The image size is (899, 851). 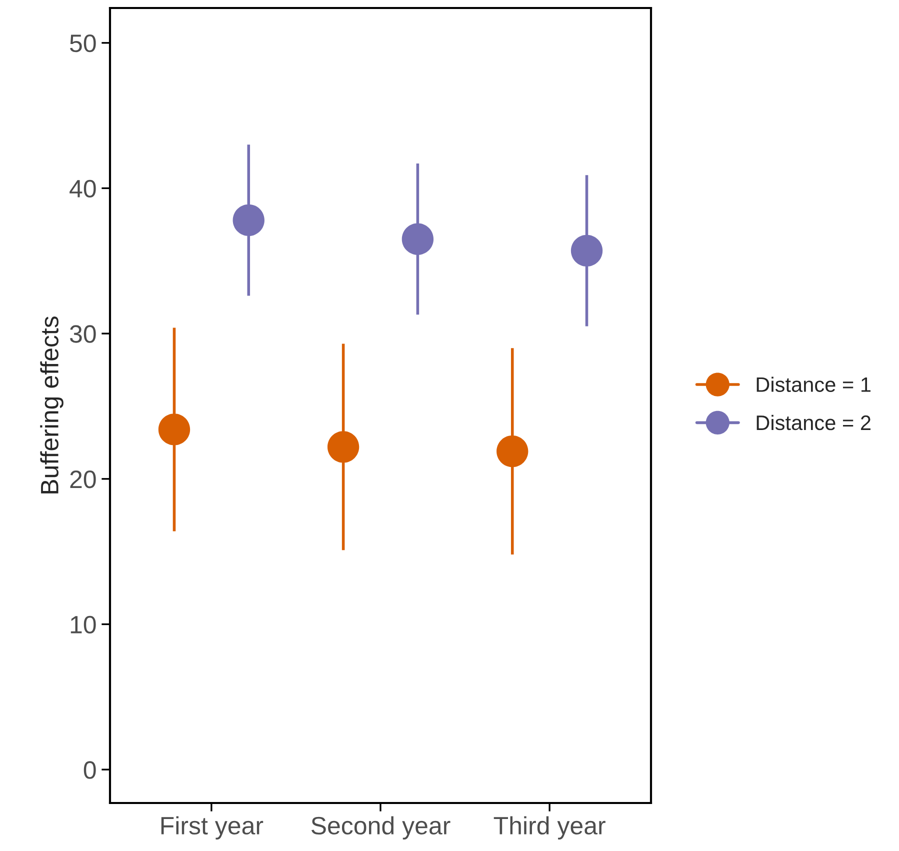 What do you see at coordinates (52, 405) in the screenshot?
I see `y-axis-title: Buffering effects` at bounding box center [52, 405].